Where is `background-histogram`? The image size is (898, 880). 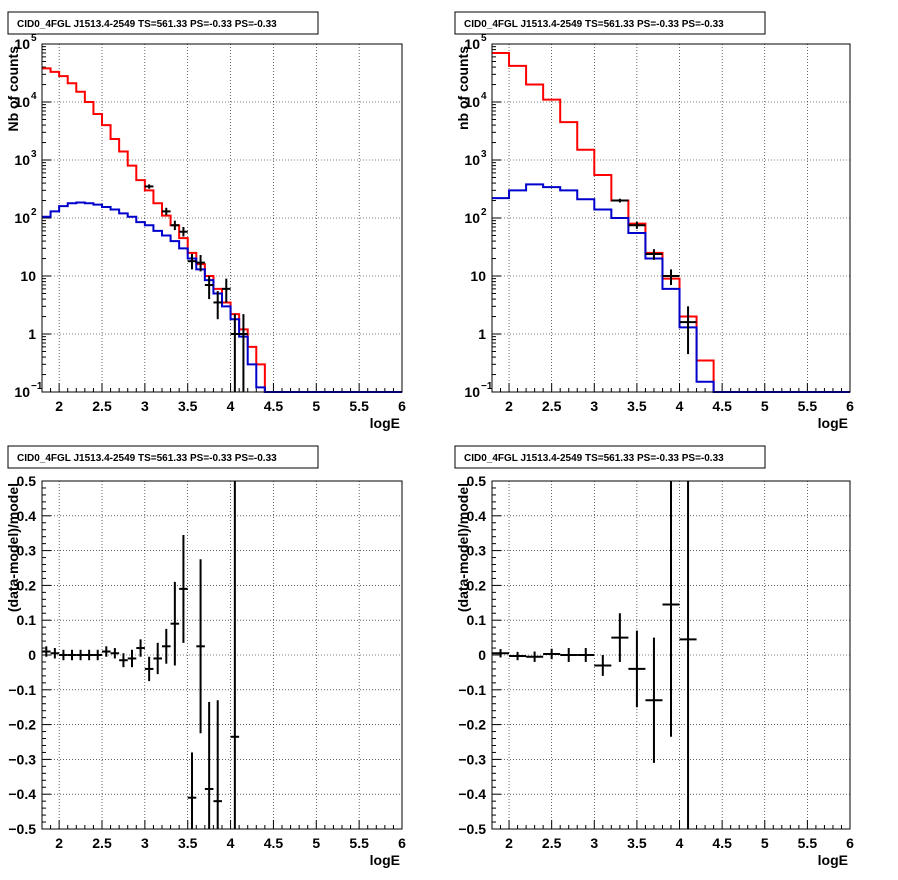
background-histogram is located at coordinates (222, 297).